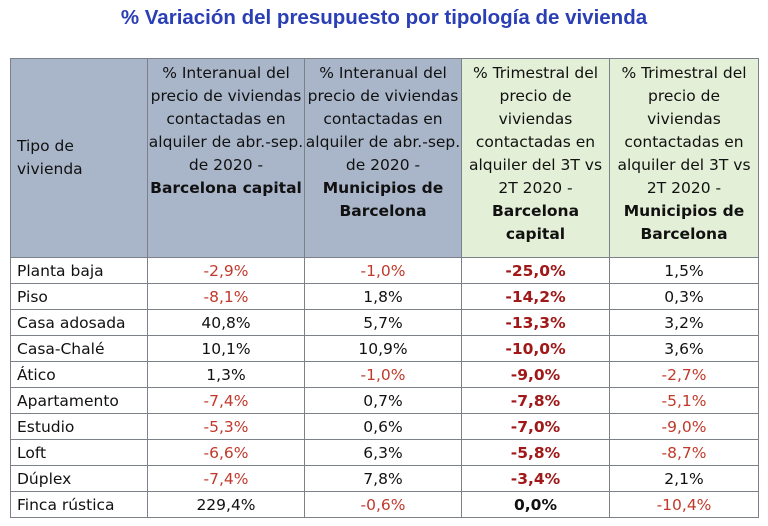 This screenshot has width=768, height=526. I want to click on cell-trimestral-municipios: -9,0%, so click(684, 426).